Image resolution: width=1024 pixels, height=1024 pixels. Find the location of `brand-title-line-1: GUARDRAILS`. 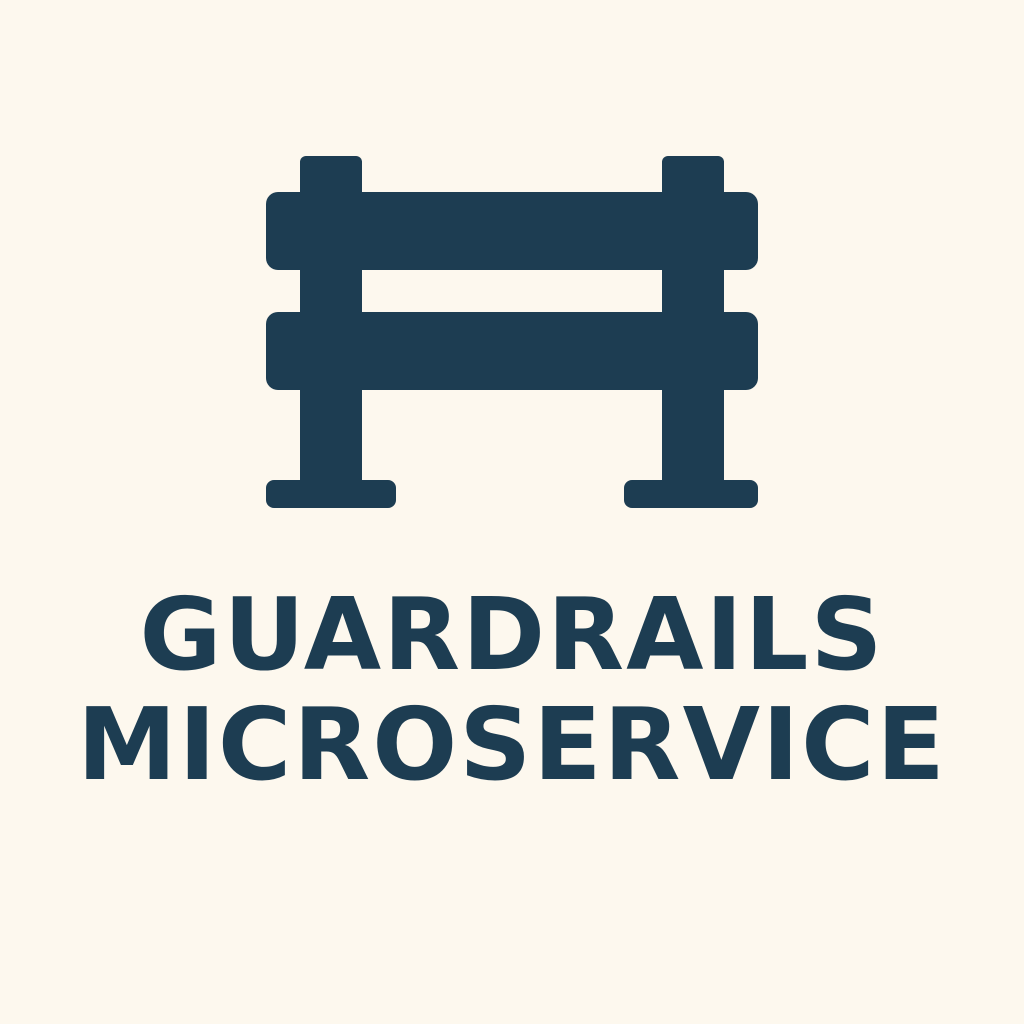

brand-title-line-1: GUARDRAILS is located at coordinates (512, 634).